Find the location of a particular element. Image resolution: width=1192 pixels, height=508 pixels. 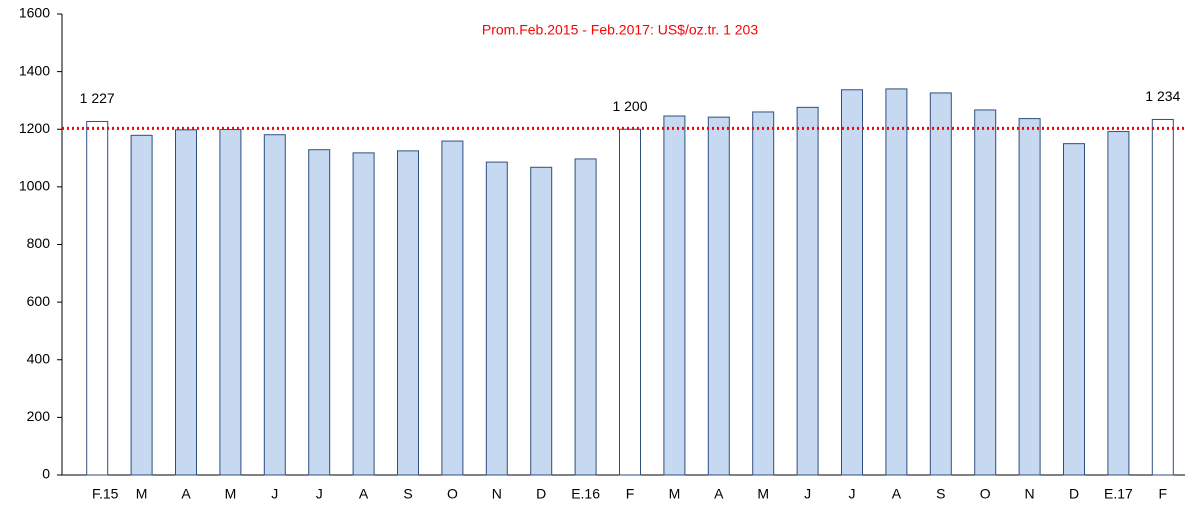

y-tick-label: 0 is located at coordinates (46, 474).